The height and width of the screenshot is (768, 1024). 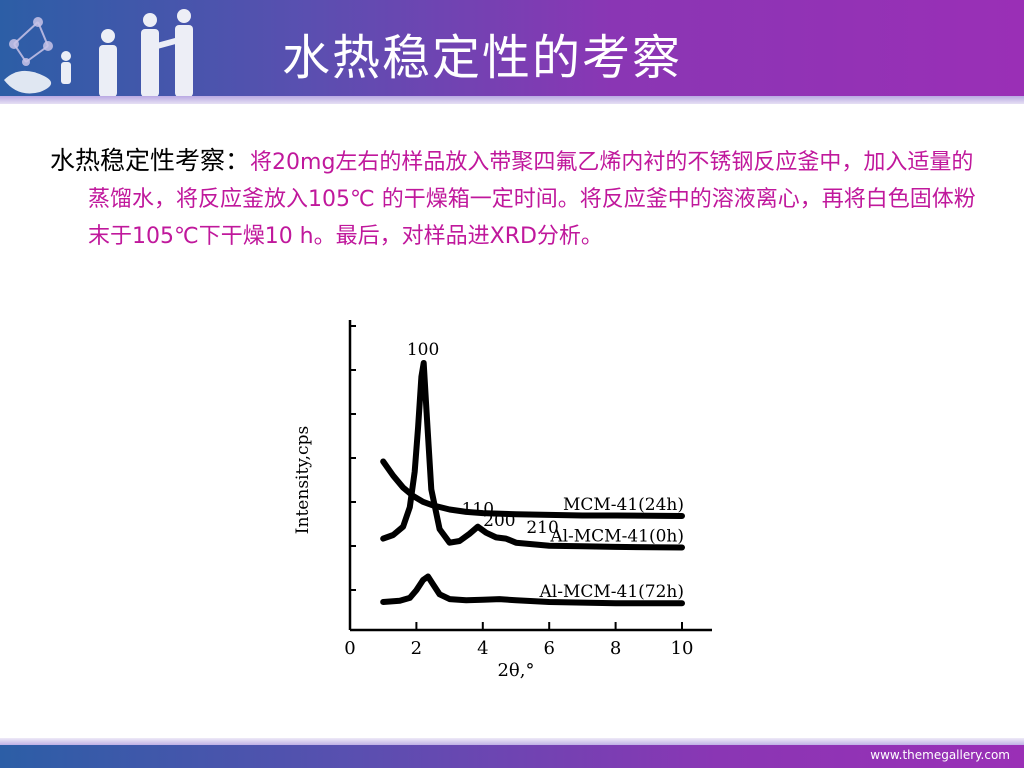 What do you see at coordinates (423, 350) in the screenshot?
I see `peak-annotation: 100` at bounding box center [423, 350].